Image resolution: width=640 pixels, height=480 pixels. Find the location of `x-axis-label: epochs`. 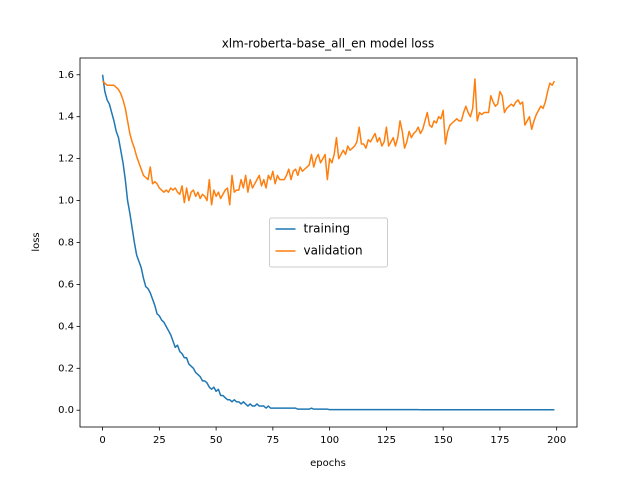

x-axis-label: epochs is located at coordinates (328, 463).